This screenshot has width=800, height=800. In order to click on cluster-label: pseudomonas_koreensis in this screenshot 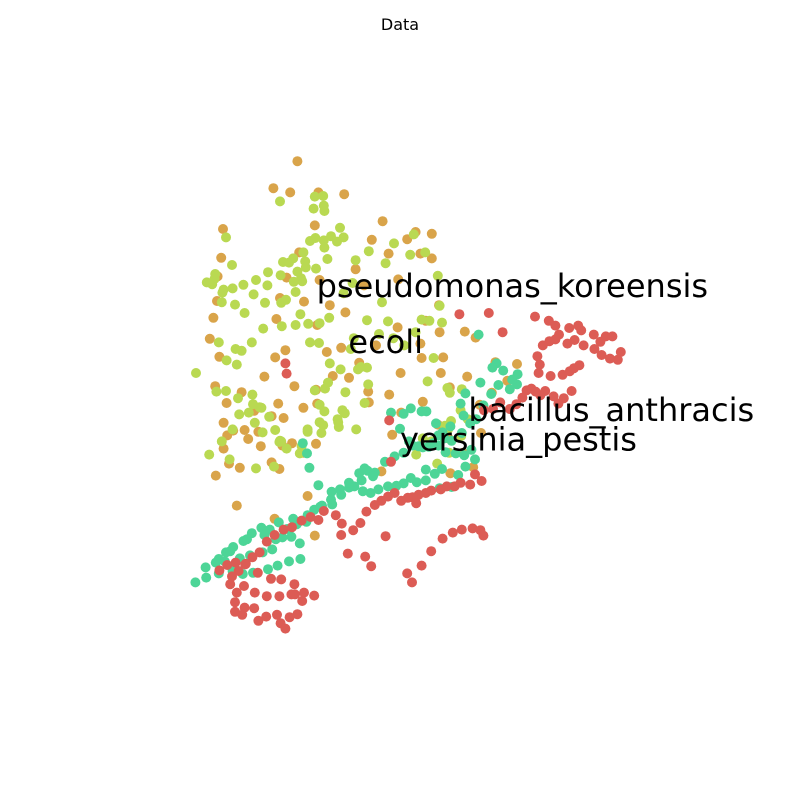, I will do `click(512, 286)`.